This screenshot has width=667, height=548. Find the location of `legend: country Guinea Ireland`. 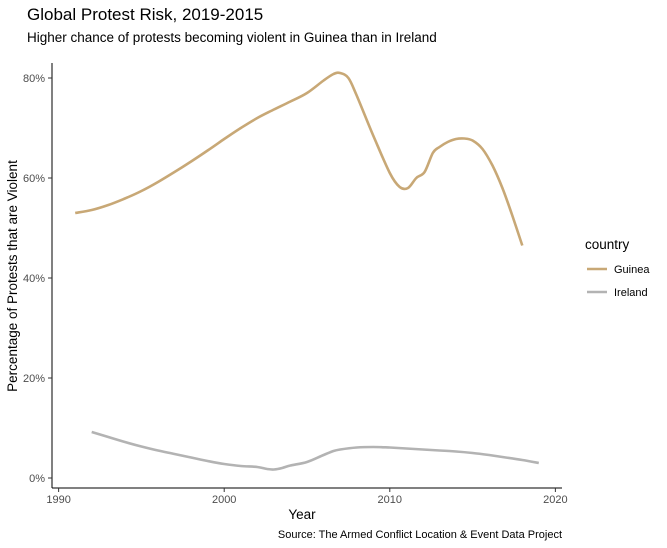

legend: country Guinea Ireland is located at coordinates (617, 268).